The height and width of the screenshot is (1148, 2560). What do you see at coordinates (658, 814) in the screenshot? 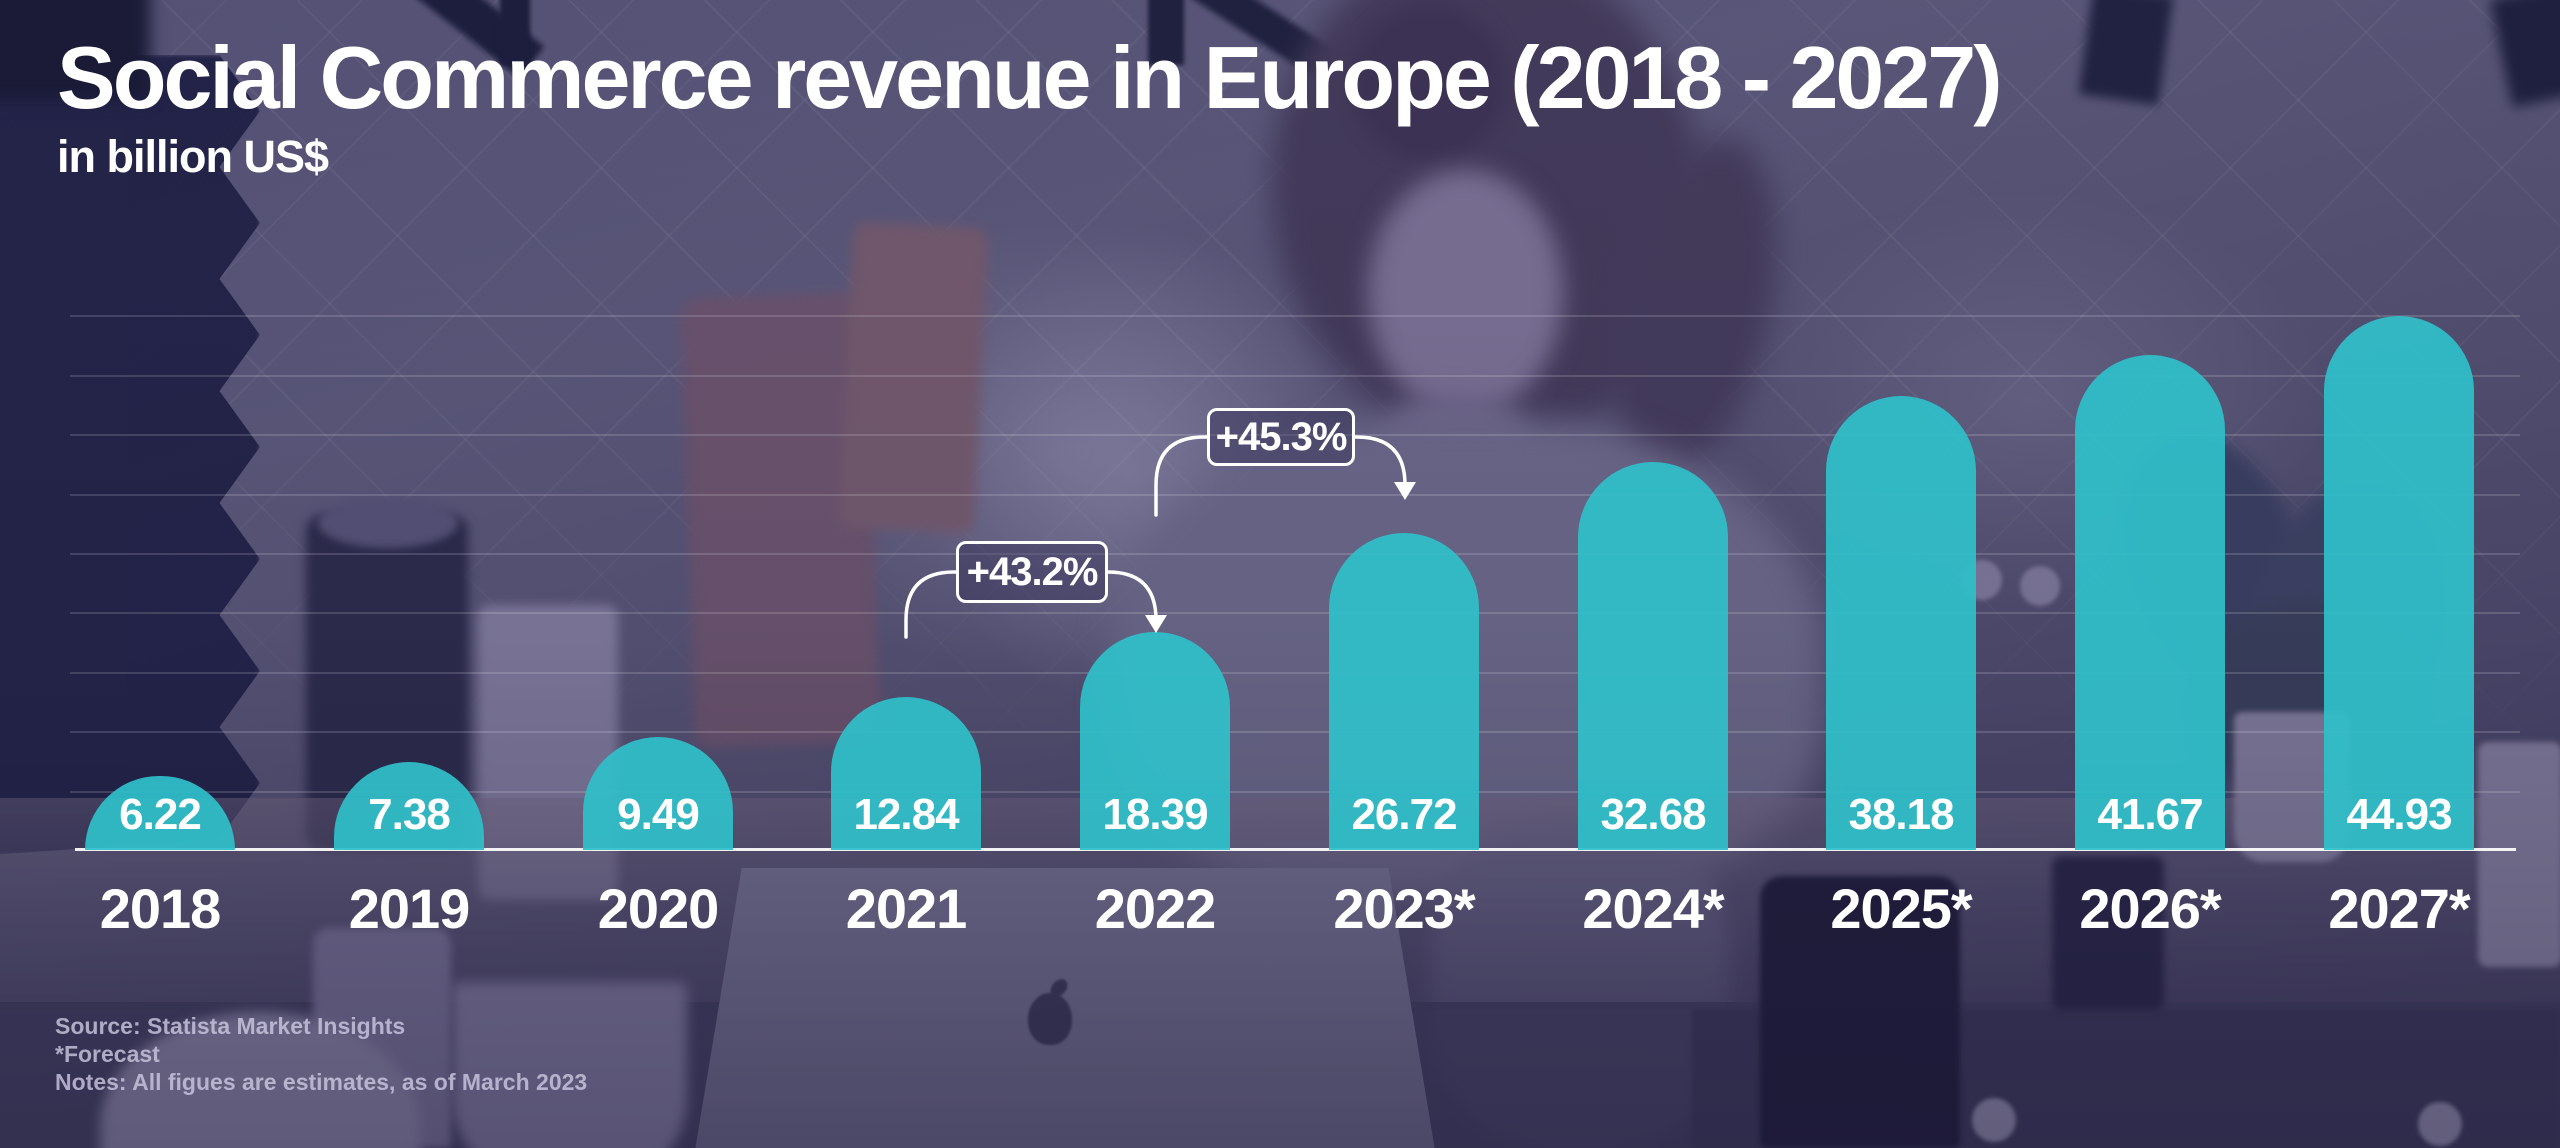
I see `bar-value-label: 9.49` at bounding box center [658, 814].